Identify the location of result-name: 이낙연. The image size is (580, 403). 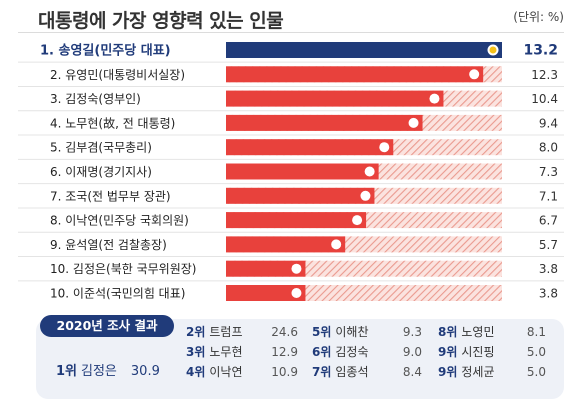
(226, 372).